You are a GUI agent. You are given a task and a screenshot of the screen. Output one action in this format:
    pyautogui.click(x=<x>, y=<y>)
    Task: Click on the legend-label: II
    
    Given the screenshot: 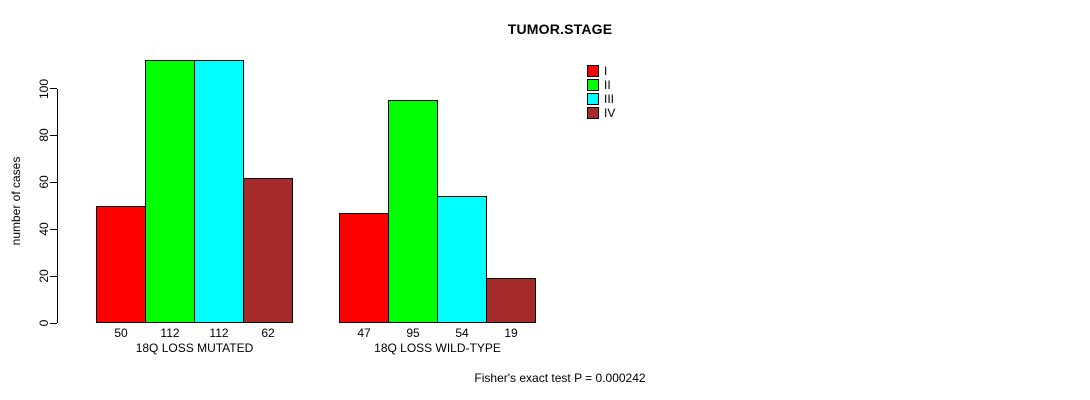 What is the action you would take?
    pyautogui.click(x=607, y=85)
    